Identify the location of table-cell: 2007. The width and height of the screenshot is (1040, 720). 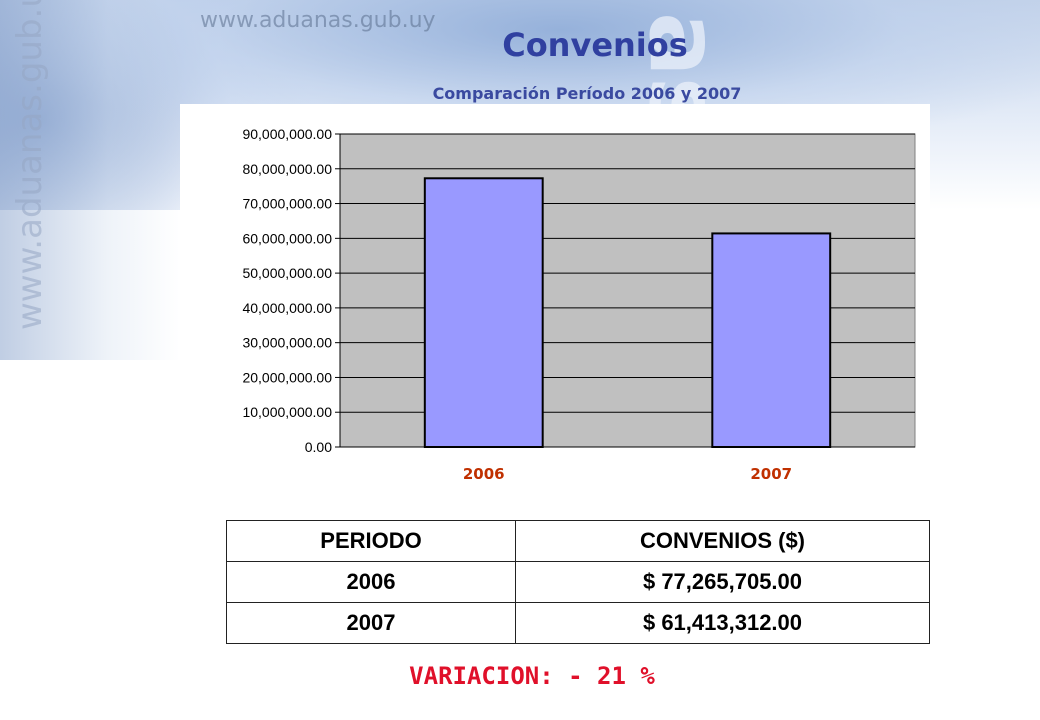
(371, 623).